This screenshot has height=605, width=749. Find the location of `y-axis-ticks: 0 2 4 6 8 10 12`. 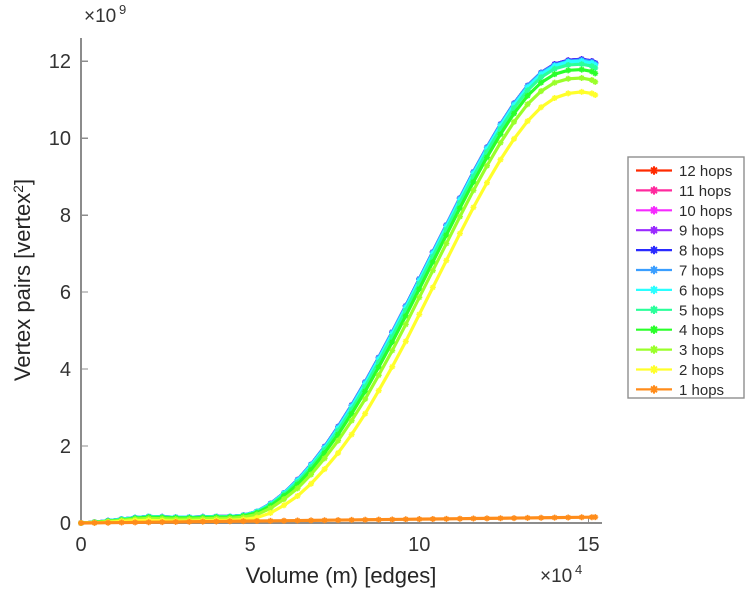

y-axis-ticks: 0 2 4 6 8 10 12 is located at coordinates (68, 293).